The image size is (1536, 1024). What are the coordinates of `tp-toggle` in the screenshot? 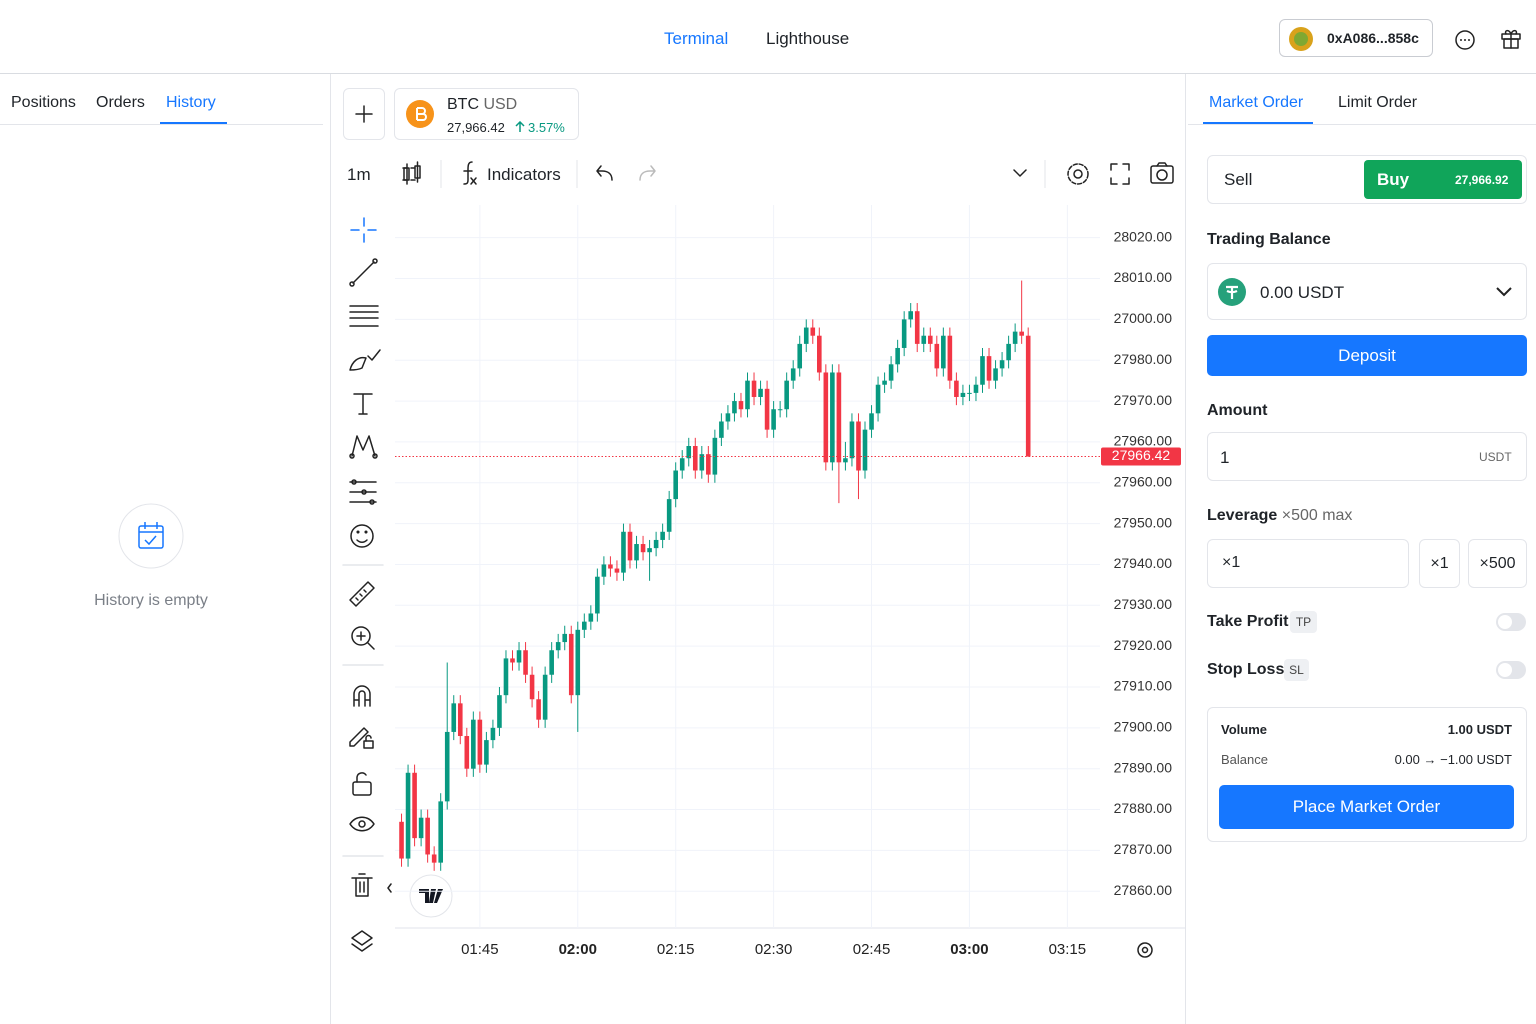 It's located at (1511, 622).